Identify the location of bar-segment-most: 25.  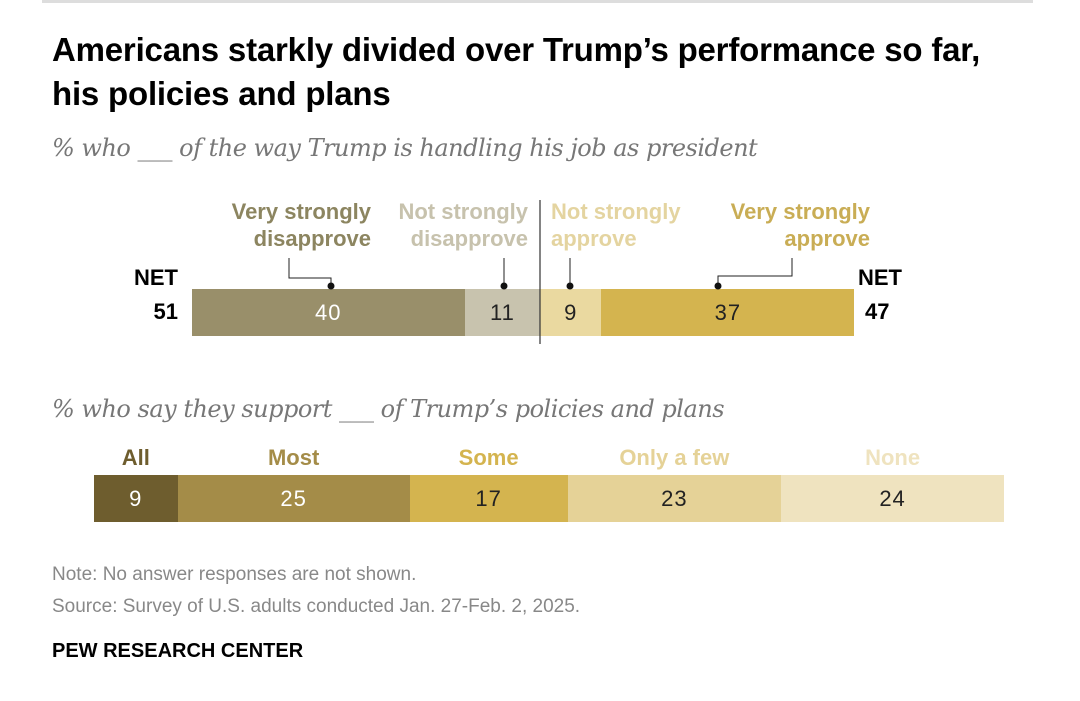
(293, 498).